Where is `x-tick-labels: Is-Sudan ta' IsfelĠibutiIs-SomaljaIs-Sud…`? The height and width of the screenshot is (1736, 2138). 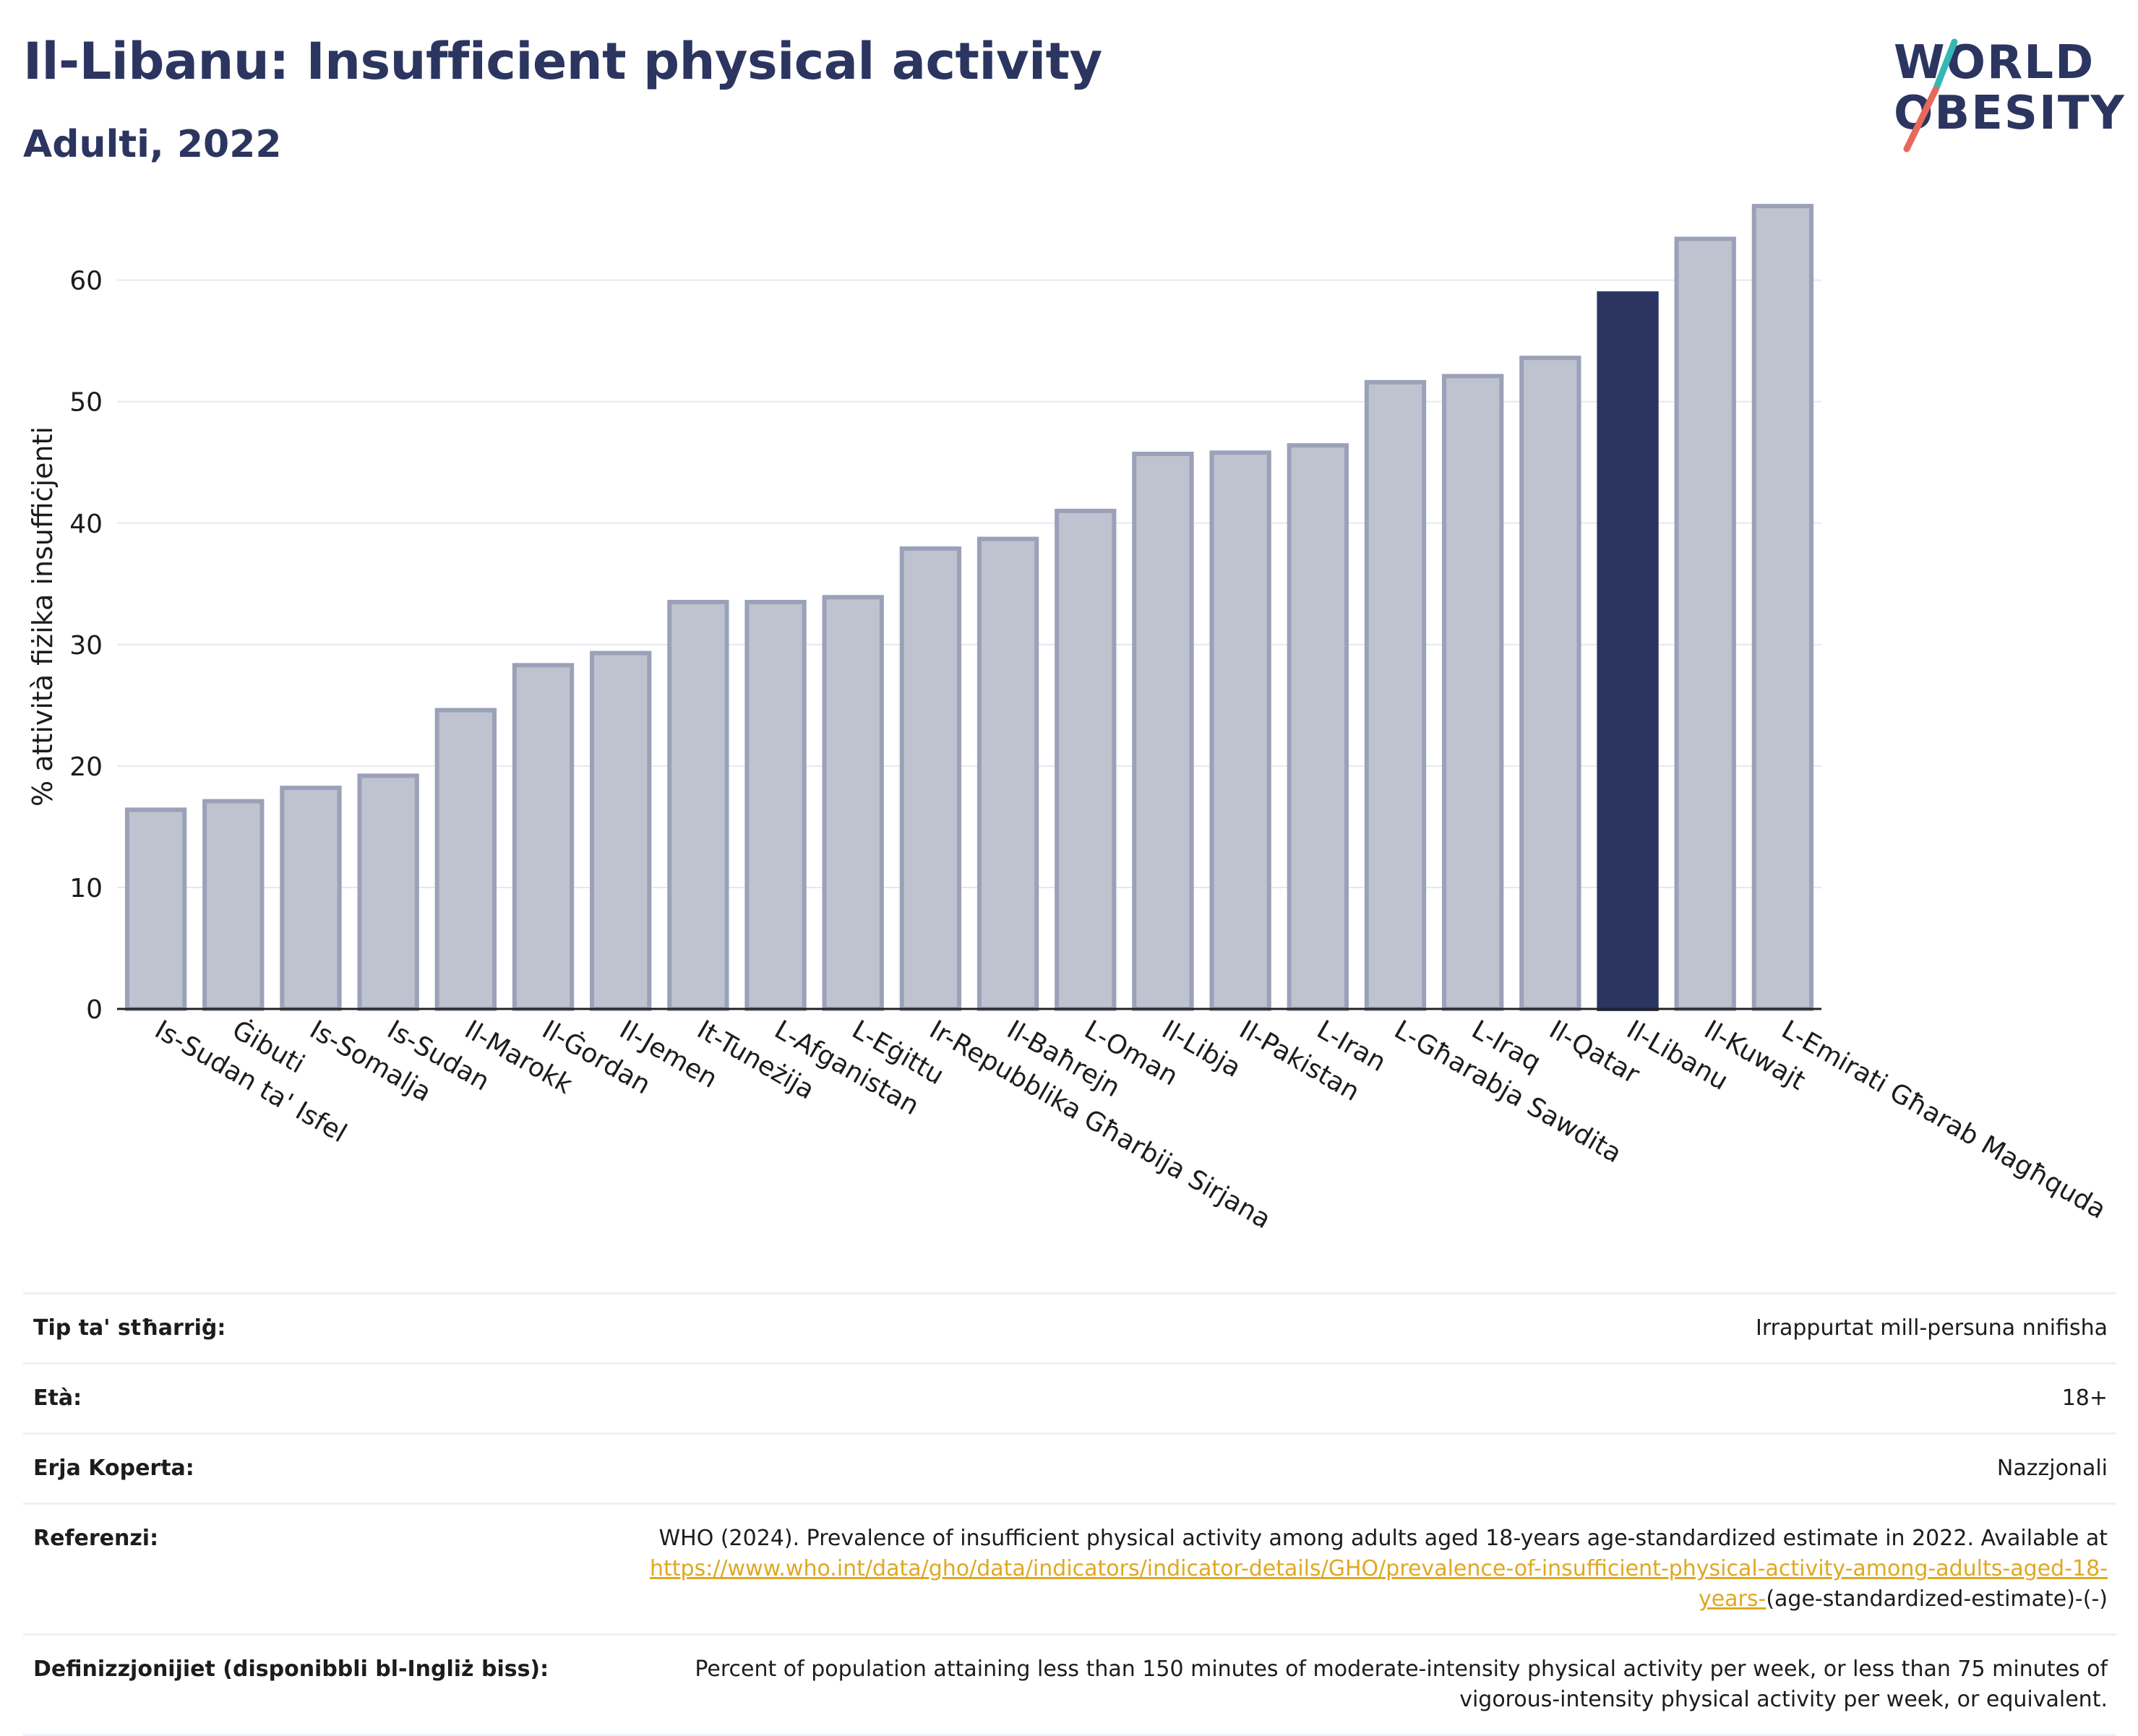
x-tick-labels: Is-Sudan ta' IsfelĠibutiIs-SomaljaIs-Sud… is located at coordinates (1130, 1124).